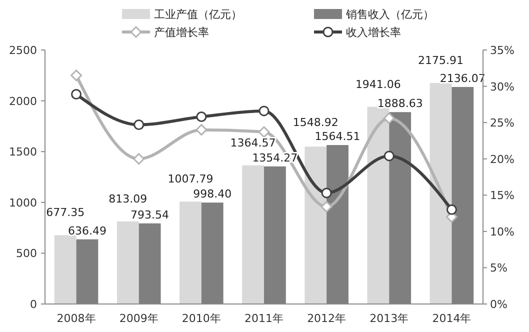  What do you see at coordinates (65, 213) in the screenshot?
I see `data-label: 677.35` at bounding box center [65, 213].